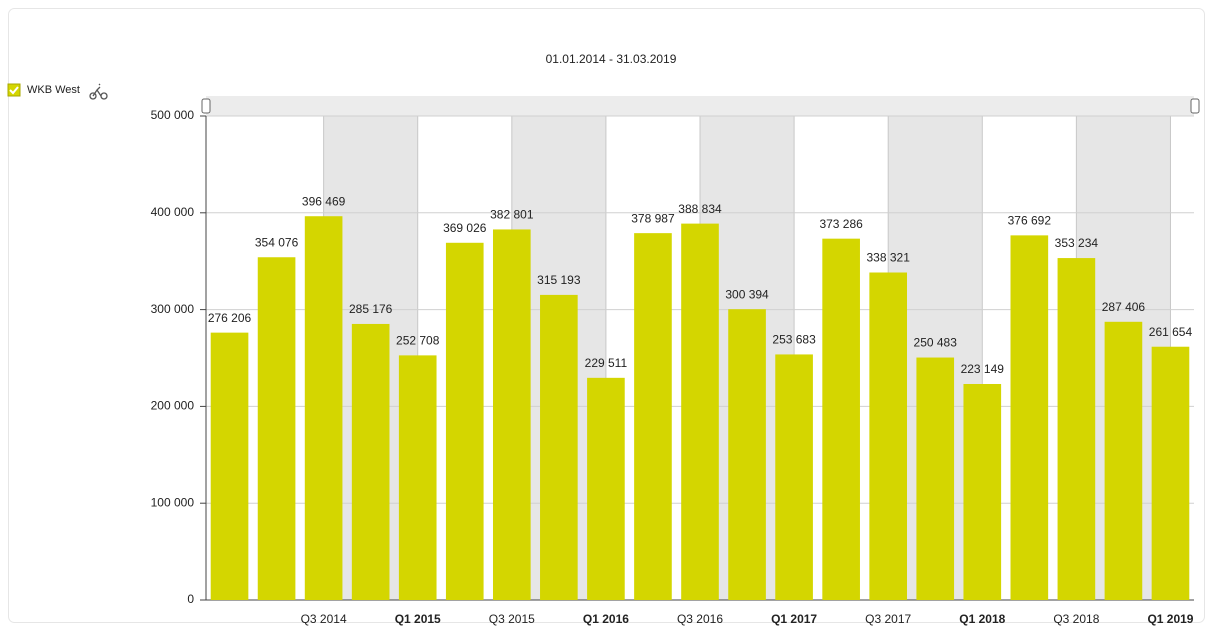 The width and height of the screenshot is (1213, 633). What do you see at coordinates (277, 242) in the screenshot?
I see `value-label: 354 076` at bounding box center [277, 242].